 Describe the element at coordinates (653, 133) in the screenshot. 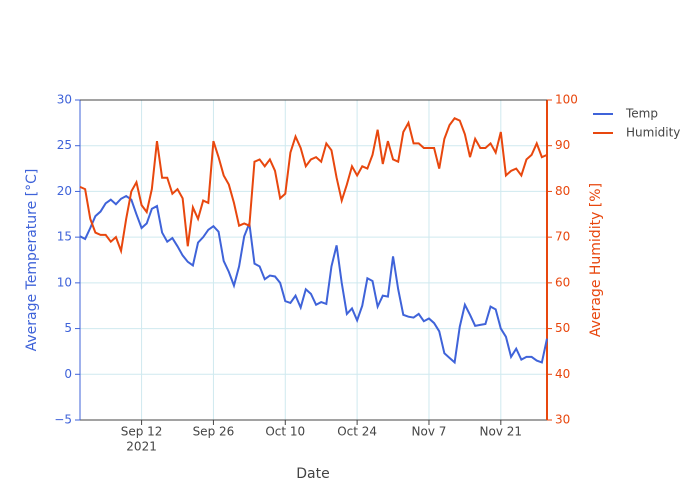

I see `legend-label: Humidity` at that location.